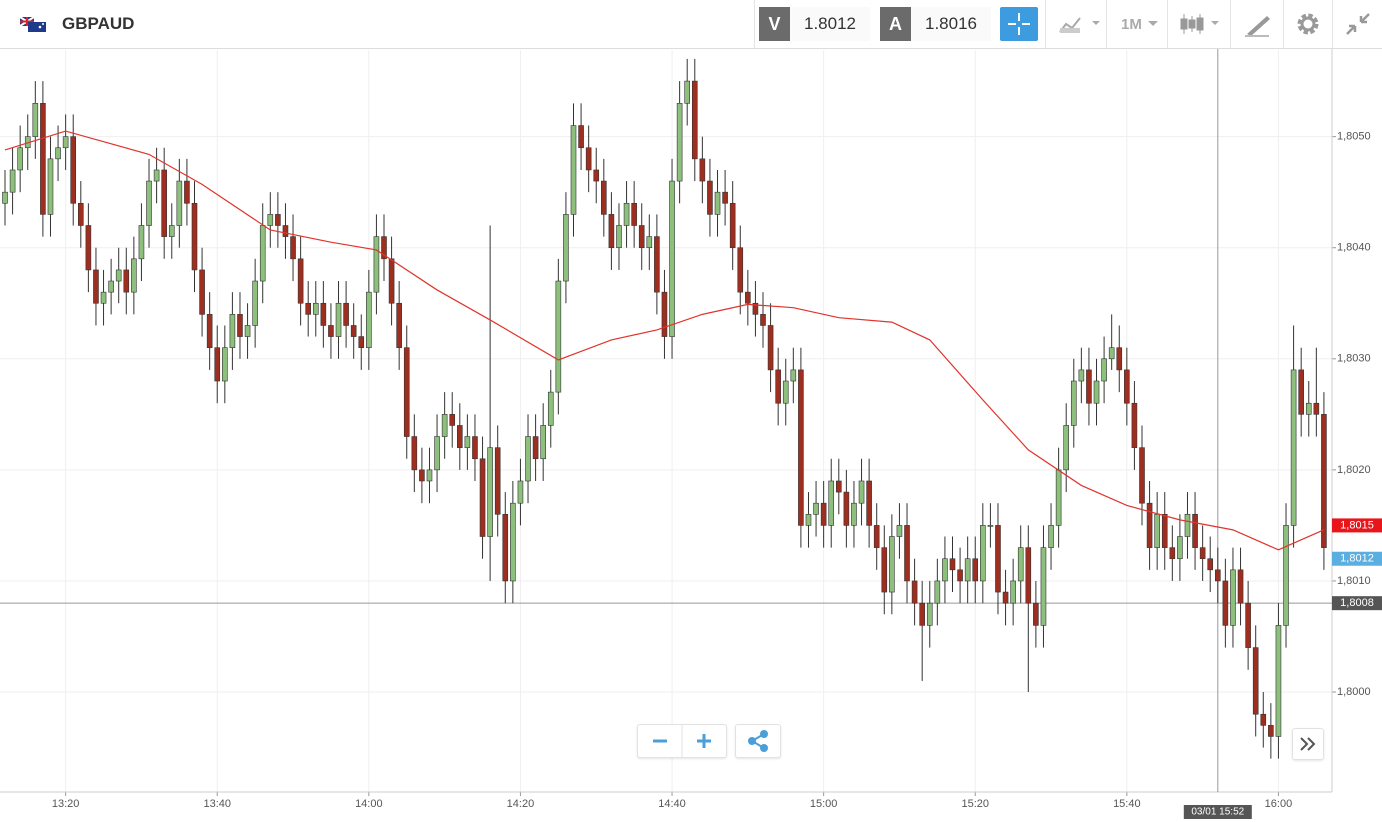 The width and height of the screenshot is (1382, 822). I want to click on draw-button, so click(1256, 24).